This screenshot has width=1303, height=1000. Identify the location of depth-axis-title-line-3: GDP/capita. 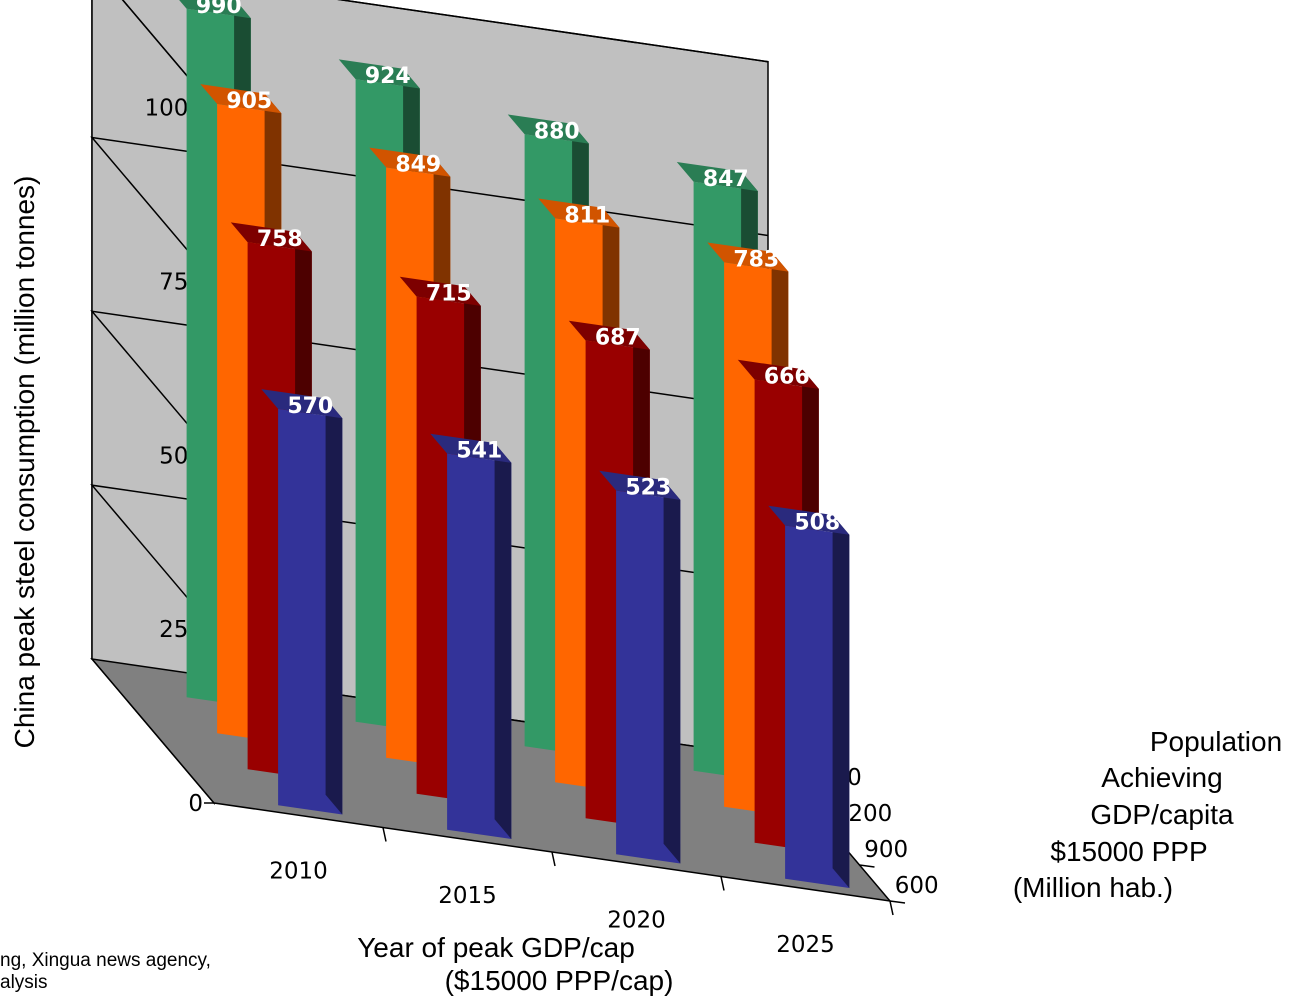
(1162, 814).